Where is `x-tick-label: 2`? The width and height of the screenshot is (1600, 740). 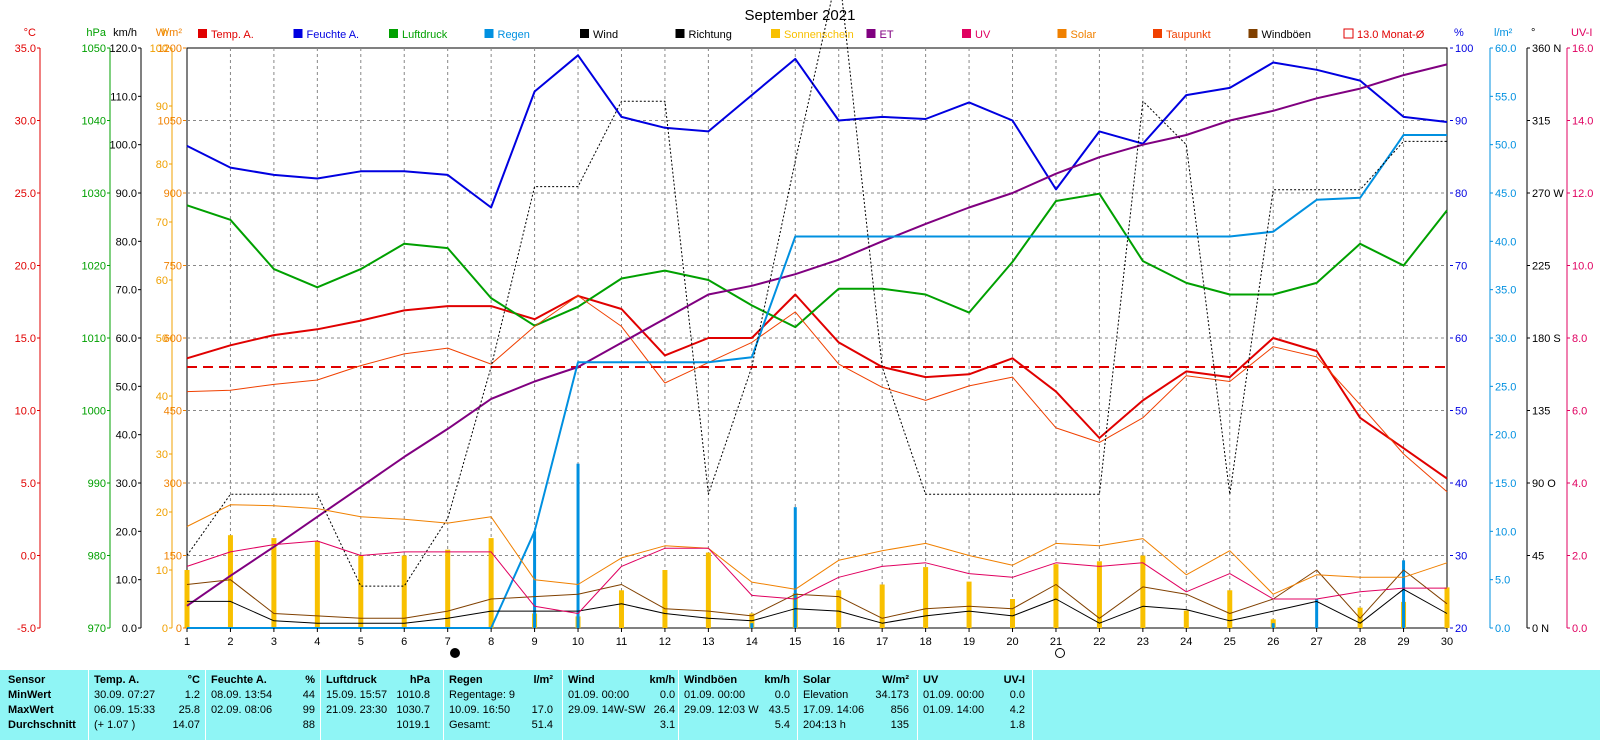
x-tick-label: 2 is located at coordinates (230, 642).